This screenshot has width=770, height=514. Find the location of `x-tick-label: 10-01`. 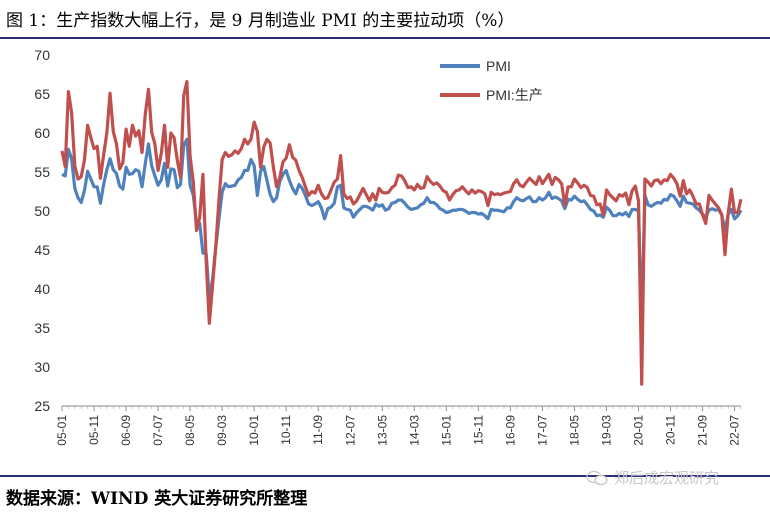

x-tick-label: 10-01 is located at coordinates (254, 430).